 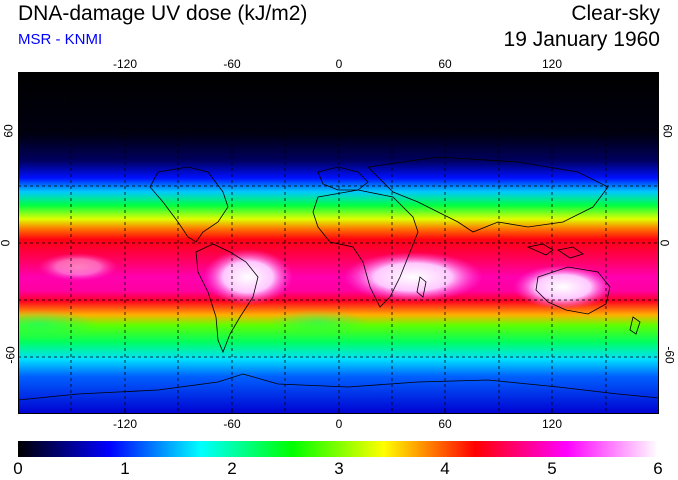 What do you see at coordinates (232, 424) in the screenshot?
I see `lon-tick-bottom: -60` at bounding box center [232, 424].